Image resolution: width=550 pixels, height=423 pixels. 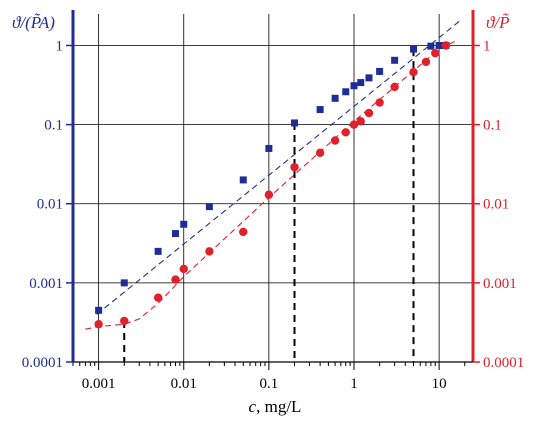 I want to click on y-right-tick-label: 0.1, so click(x=492, y=126).